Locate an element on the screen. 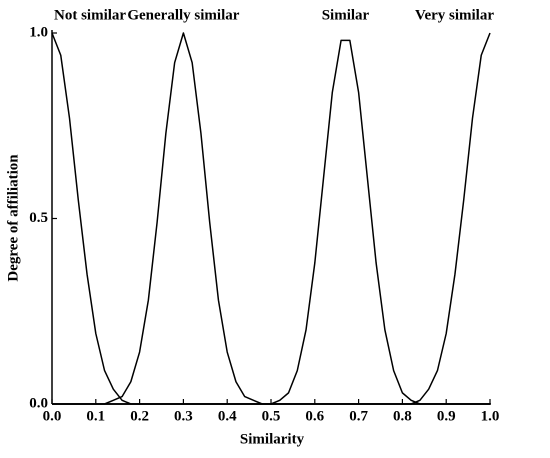  y-tick-label: 1.0 is located at coordinates (38, 32).